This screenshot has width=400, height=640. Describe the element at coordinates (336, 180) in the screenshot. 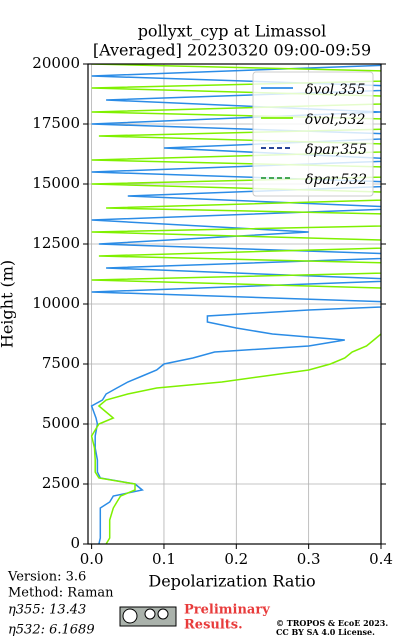

I see `legend-label: δpar,532` at that location.